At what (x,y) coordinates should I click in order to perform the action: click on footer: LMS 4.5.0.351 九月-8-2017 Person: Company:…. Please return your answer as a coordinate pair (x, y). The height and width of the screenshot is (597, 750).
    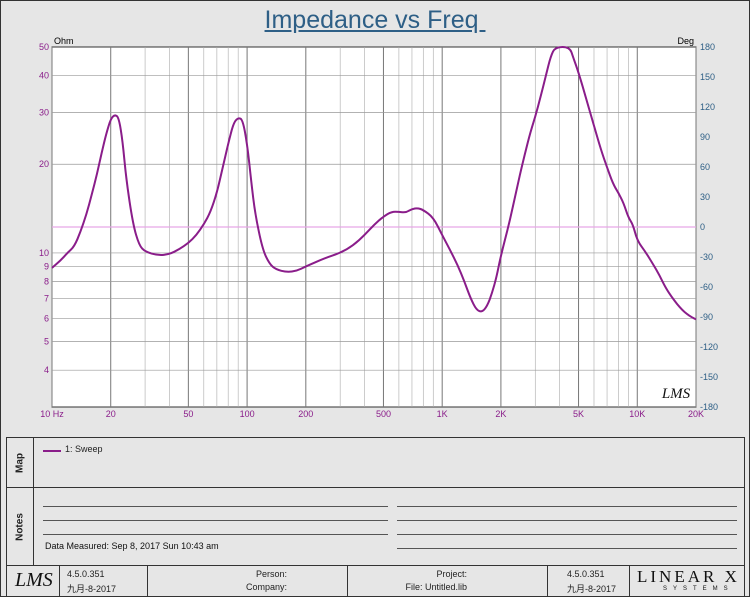
    Looking at the image, I should click on (375, 581).